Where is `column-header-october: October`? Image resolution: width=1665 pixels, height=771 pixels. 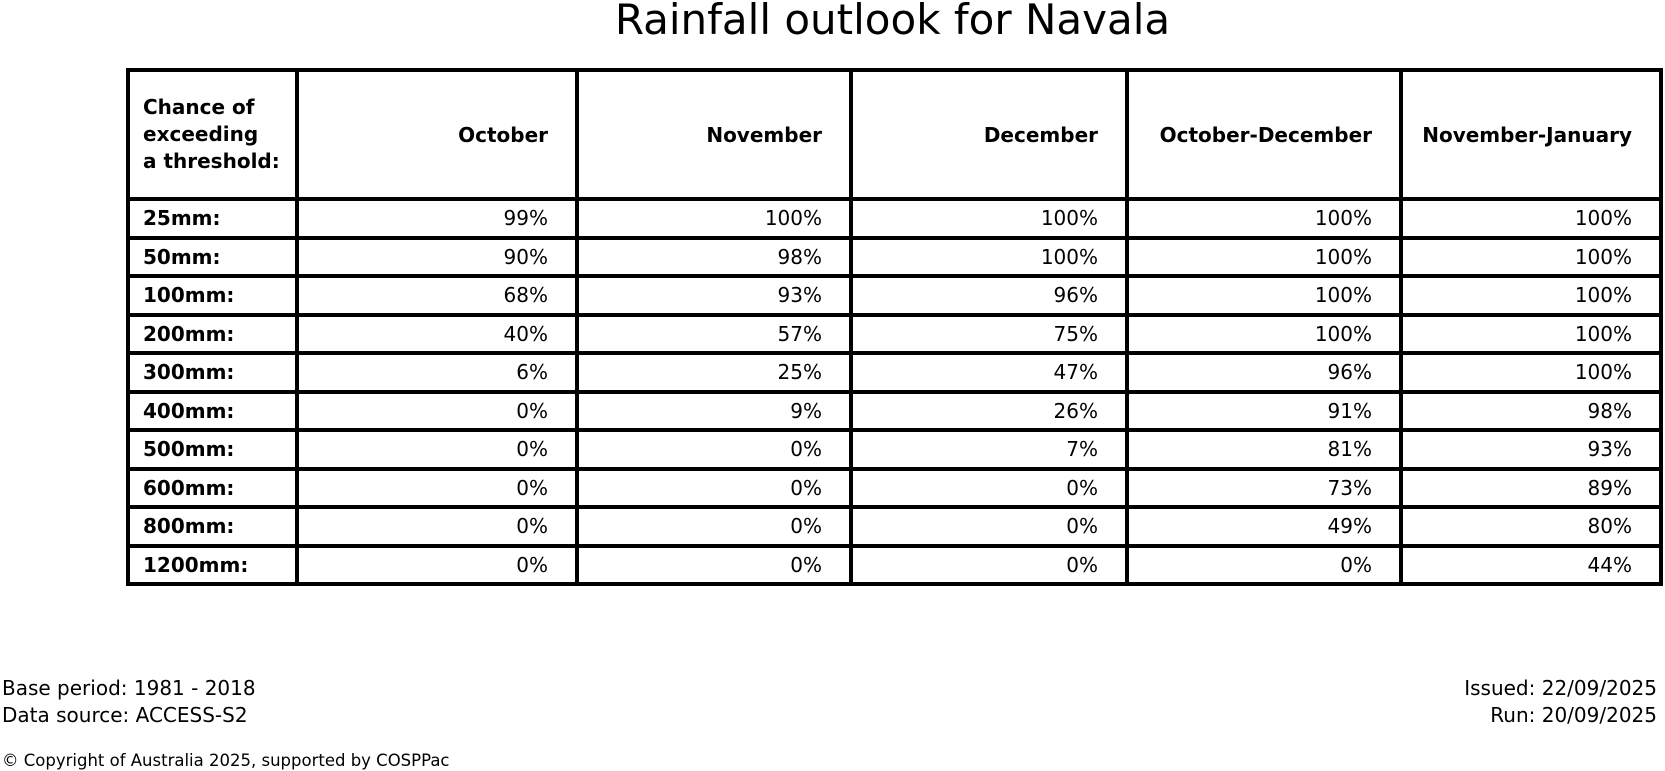 column-header-october: October is located at coordinates (437, 134).